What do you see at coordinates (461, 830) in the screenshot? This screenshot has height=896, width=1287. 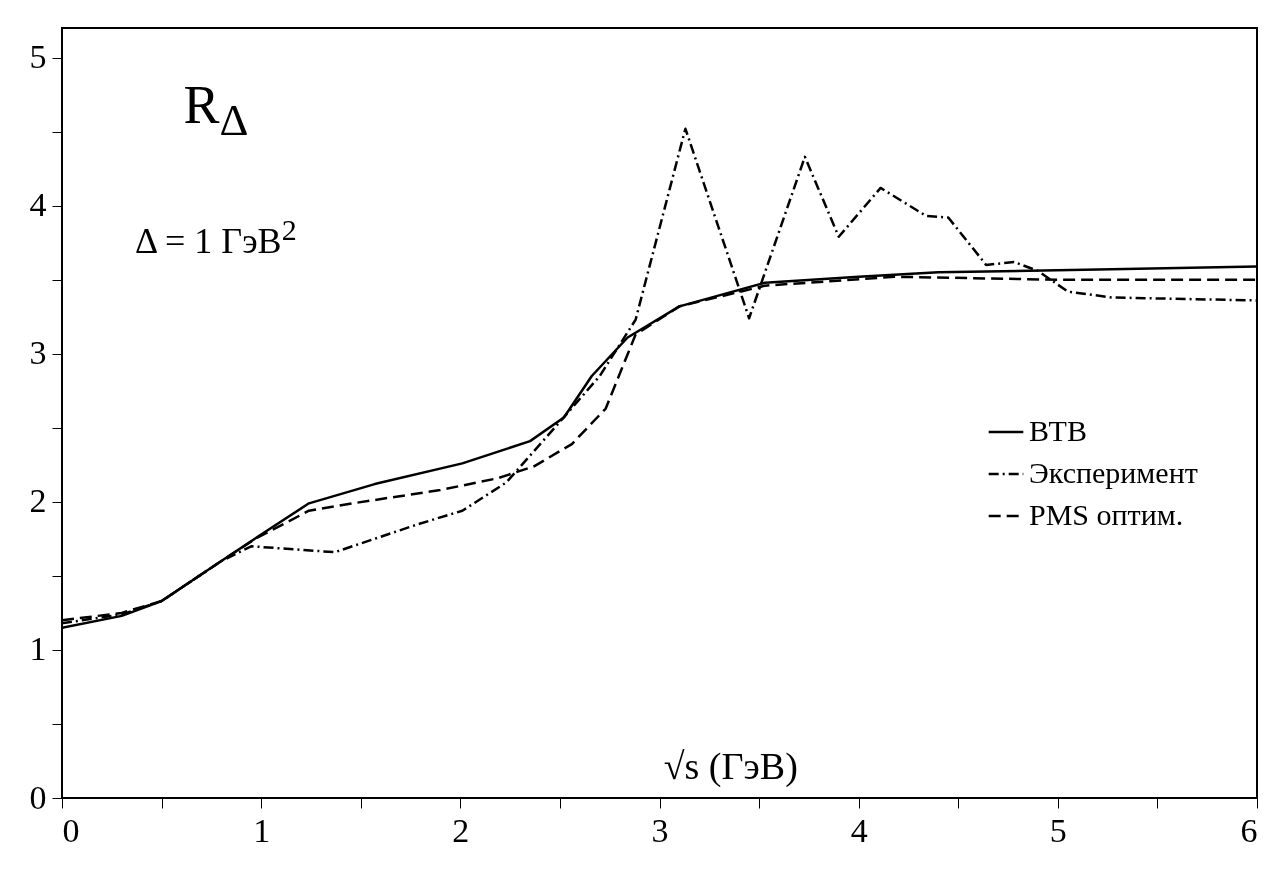 I see `x-tick-label: 2` at bounding box center [461, 830].